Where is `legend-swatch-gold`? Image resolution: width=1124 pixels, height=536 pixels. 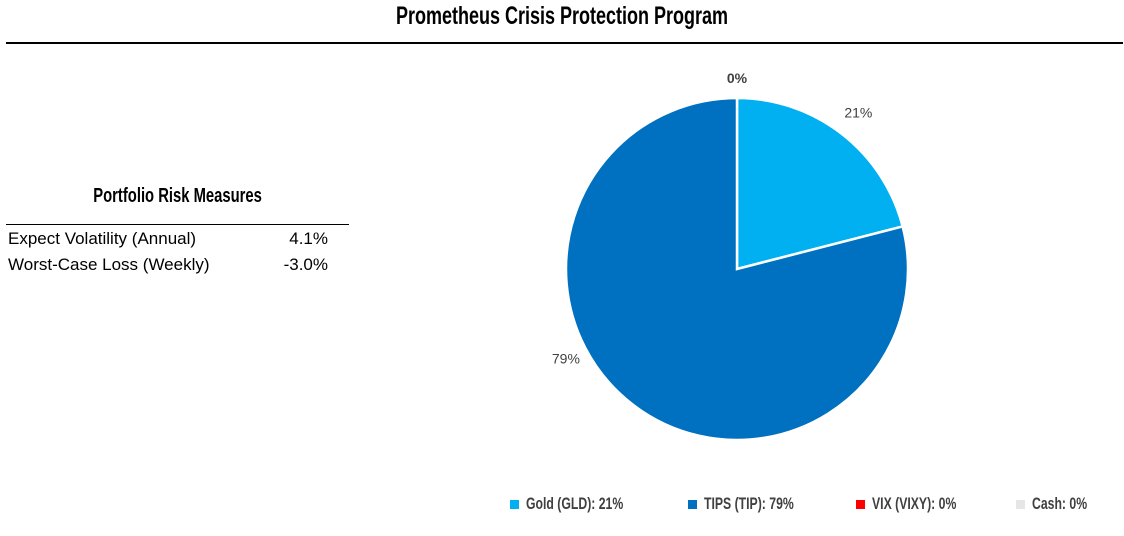 legend-swatch-gold is located at coordinates (514, 504).